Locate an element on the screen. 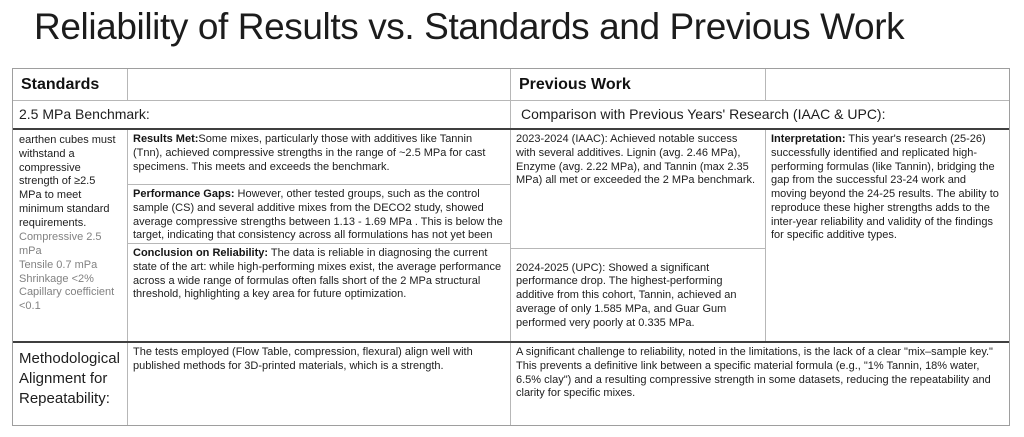  interpretation-label: Interpretation: is located at coordinates (808, 139).